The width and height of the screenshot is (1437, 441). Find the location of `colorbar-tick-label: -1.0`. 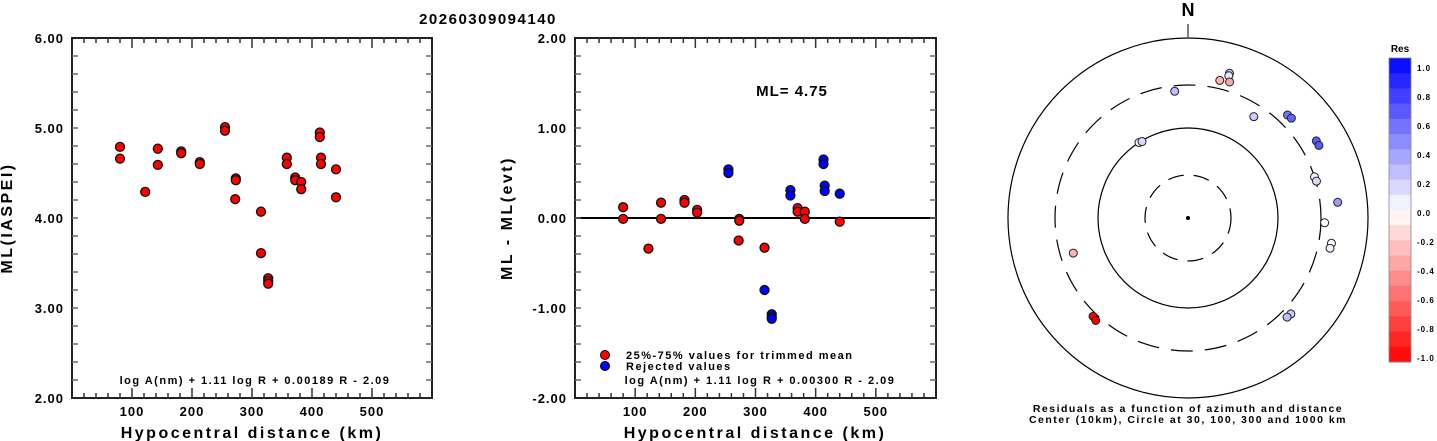

colorbar-tick-label: -1.0 is located at coordinates (1426, 358).